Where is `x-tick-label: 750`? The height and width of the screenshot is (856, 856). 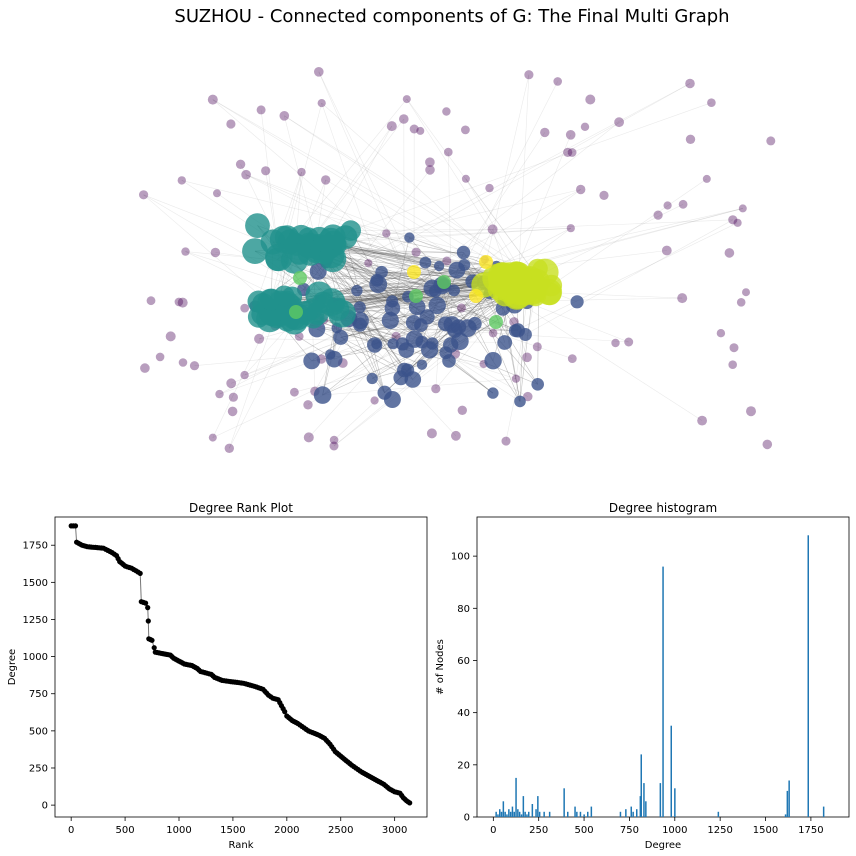 x-tick-label: 750 is located at coordinates (629, 830).